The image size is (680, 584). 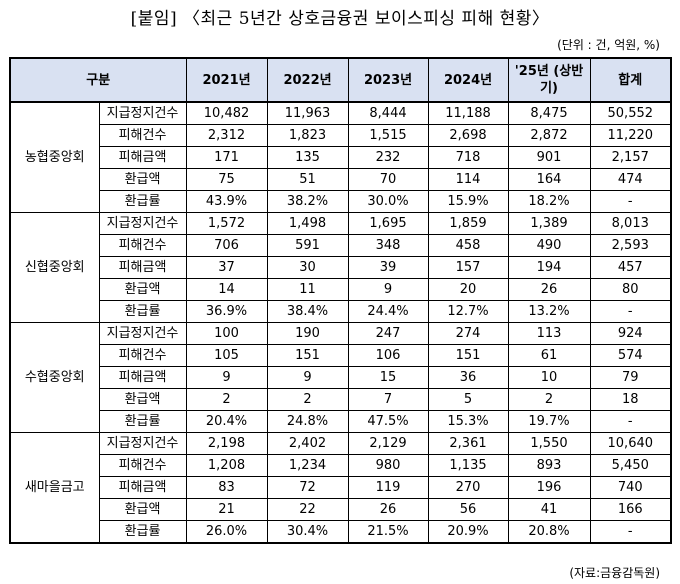 I want to click on total-cell: 80, so click(x=630, y=289).